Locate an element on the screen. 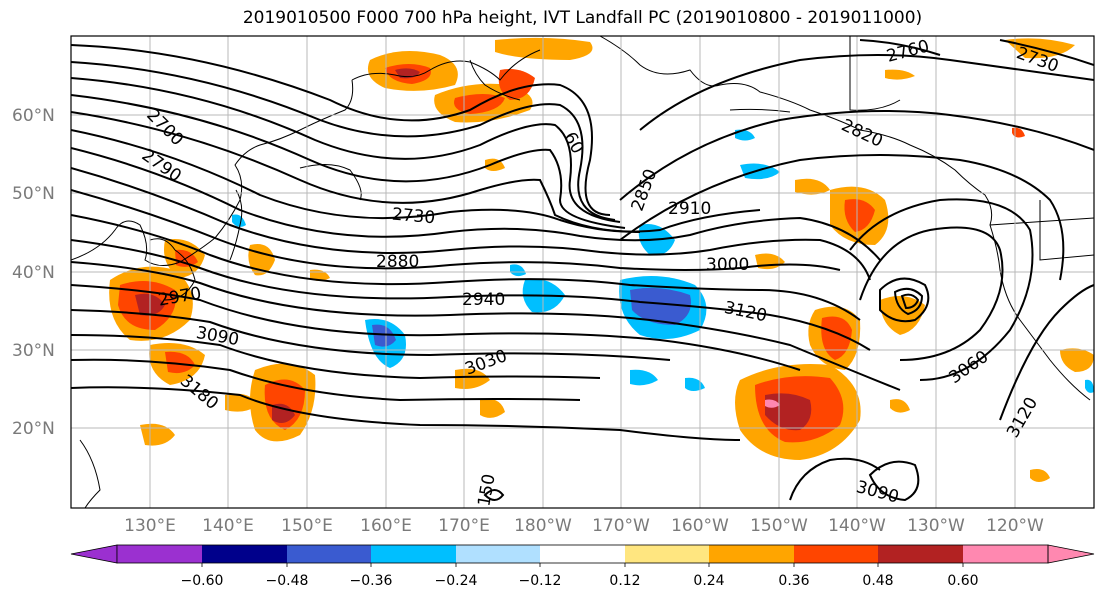 The image size is (1105, 601). lat-label: 40°N is located at coordinates (33, 273).